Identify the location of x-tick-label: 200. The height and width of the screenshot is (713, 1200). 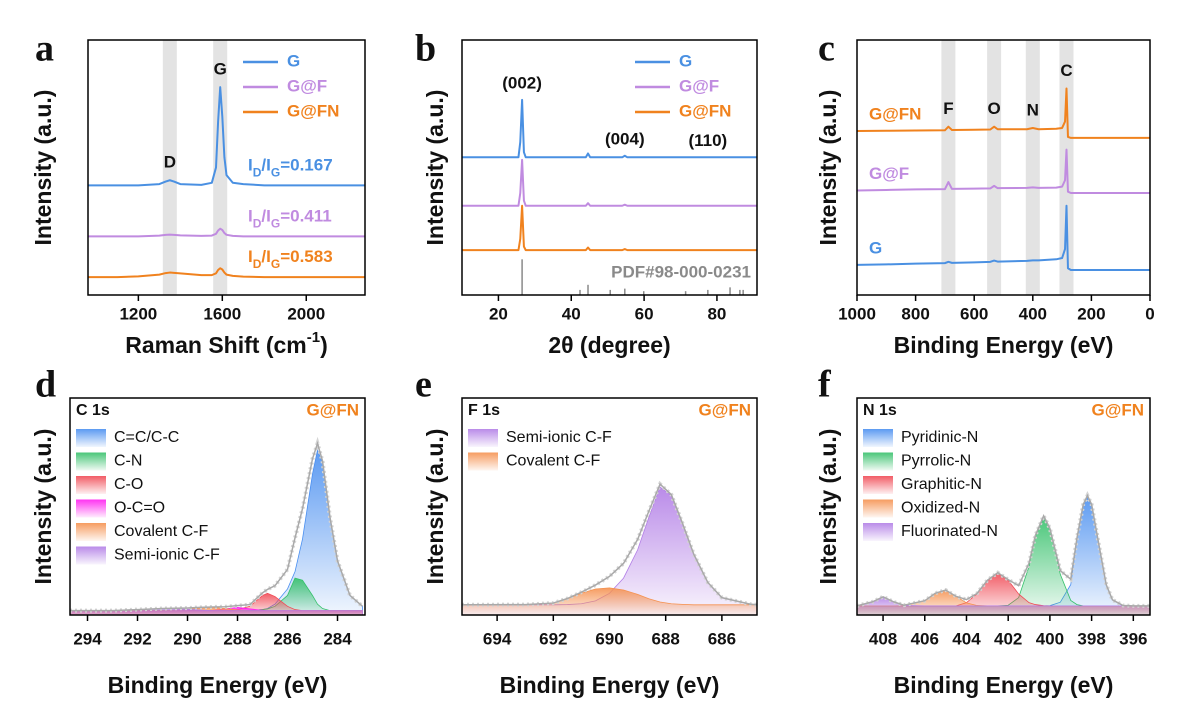
(1091, 313).